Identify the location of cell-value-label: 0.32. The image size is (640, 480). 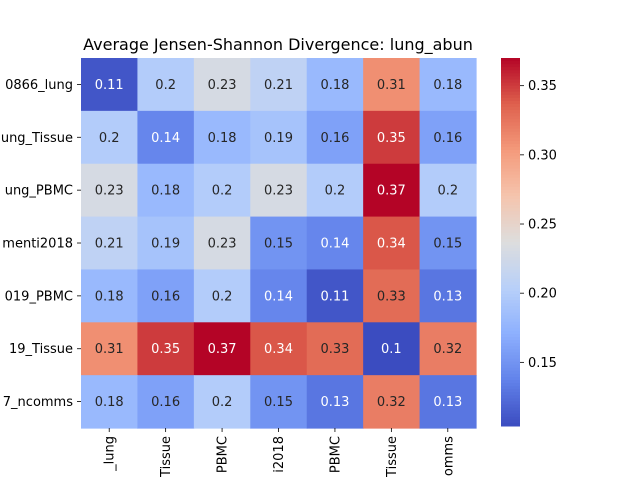
(447, 349).